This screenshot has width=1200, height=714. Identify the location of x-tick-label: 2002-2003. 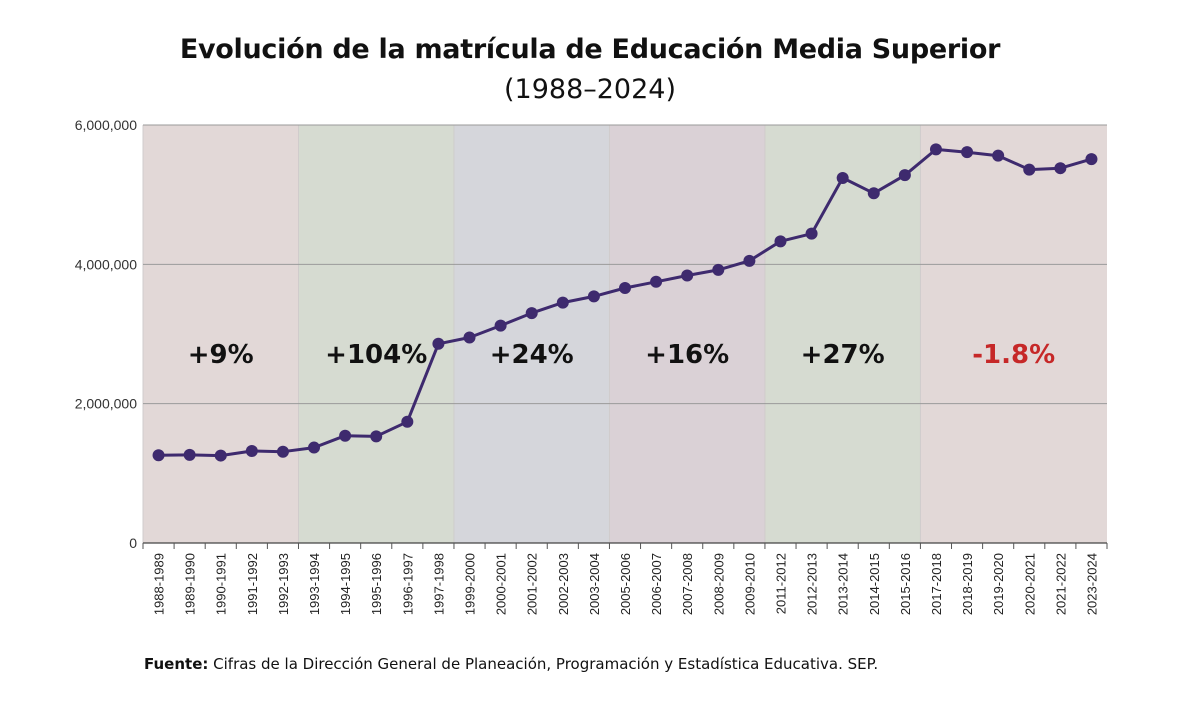
(563, 584).